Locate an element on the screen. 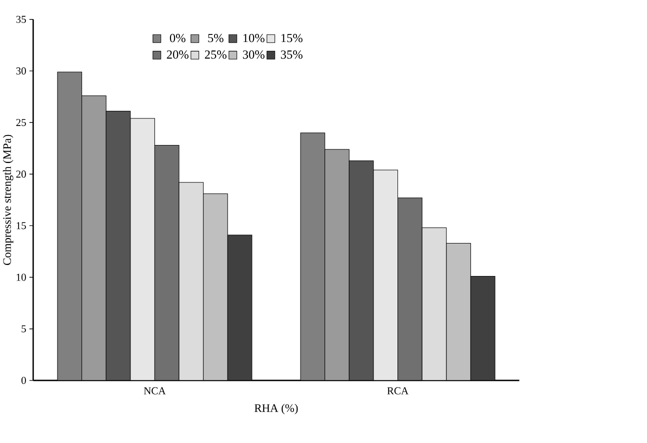  y-tick-label: 20 is located at coordinates (21, 174).